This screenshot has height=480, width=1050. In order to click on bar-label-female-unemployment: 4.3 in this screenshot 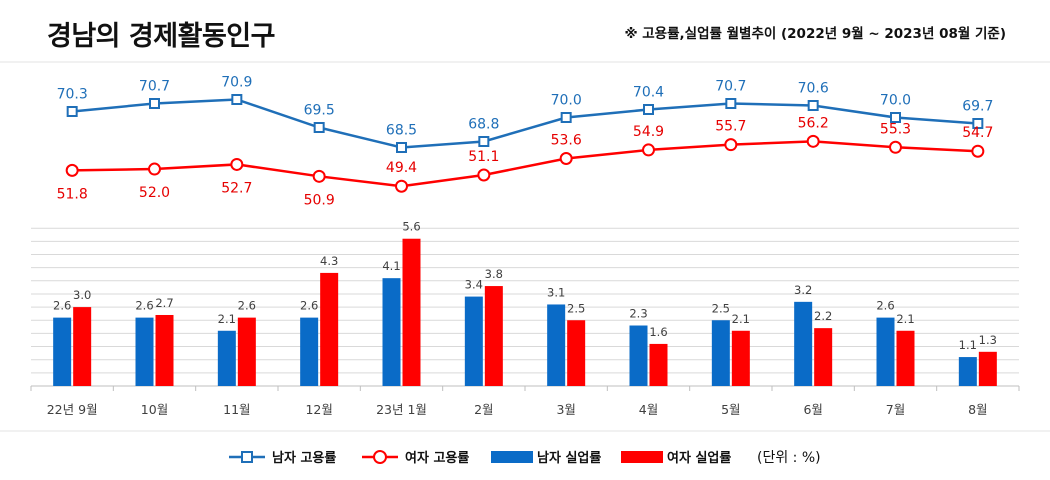, I will do `click(329, 261)`.